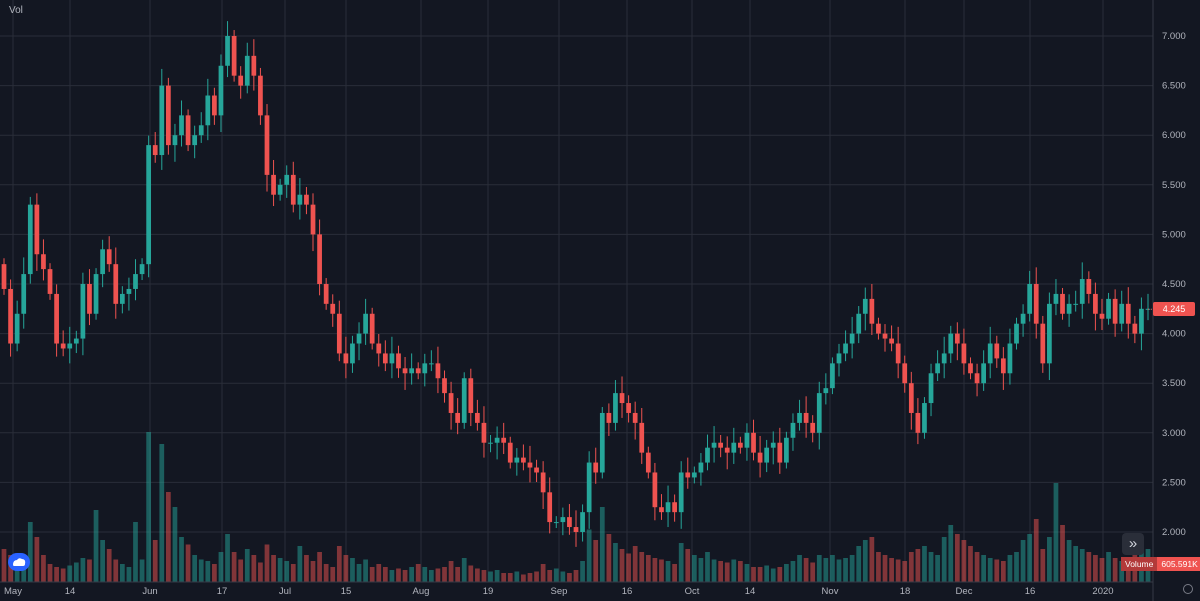 The width and height of the screenshot is (1200, 601). Describe the element at coordinates (285, 591) in the screenshot. I see `x-tick-label: Jul` at that location.